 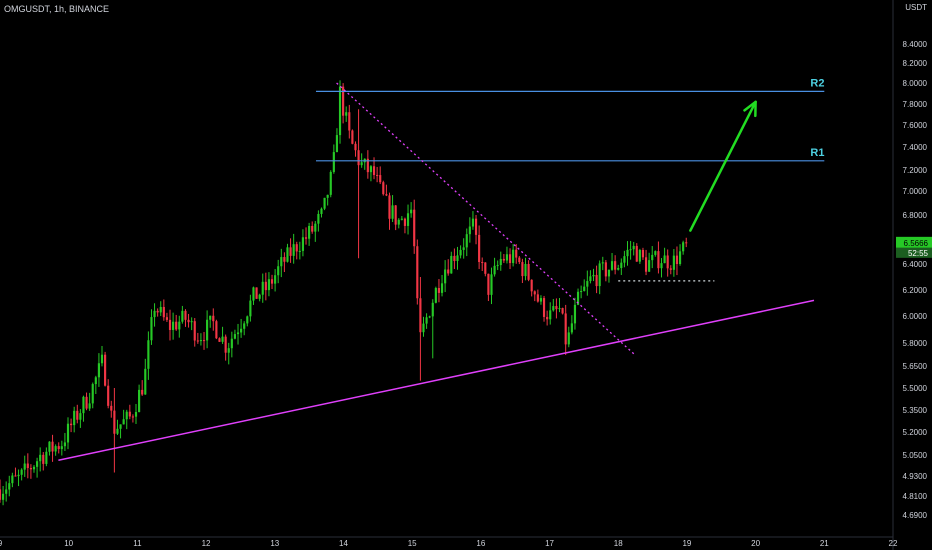 What do you see at coordinates (206, 543) in the screenshot?
I see `x-tick-label: 12` at bounding box center [206, 543].